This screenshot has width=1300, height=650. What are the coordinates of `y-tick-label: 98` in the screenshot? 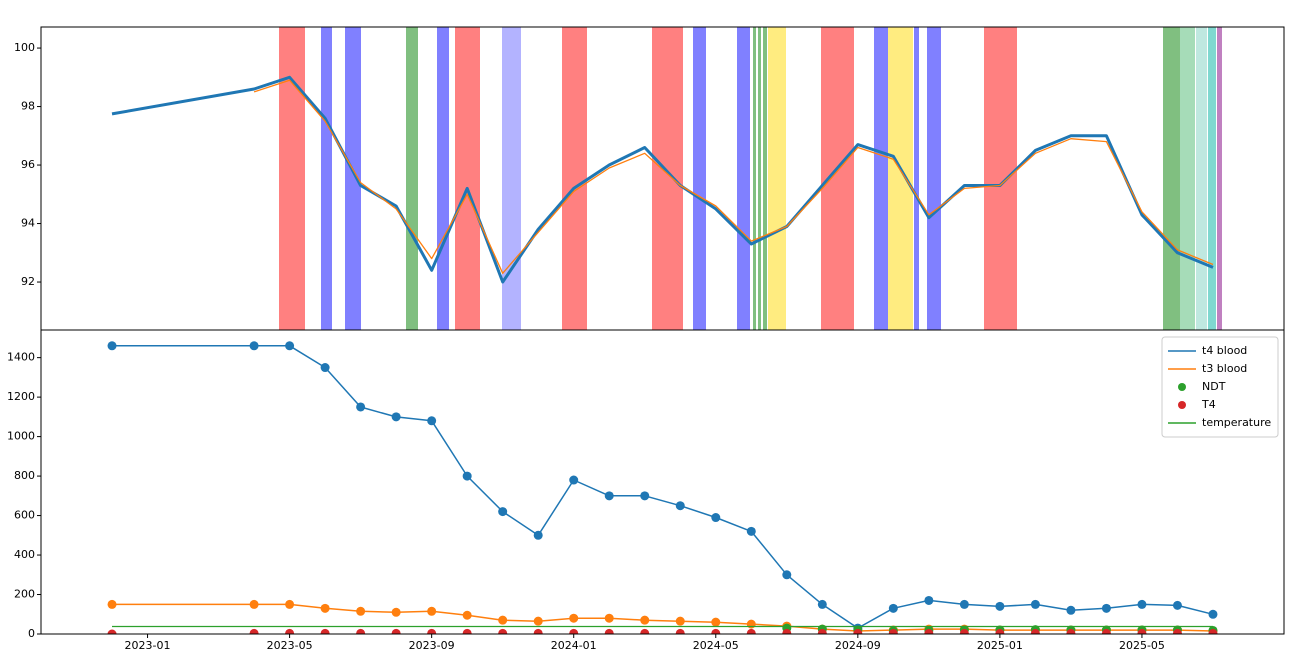 It's located at (28, 106).